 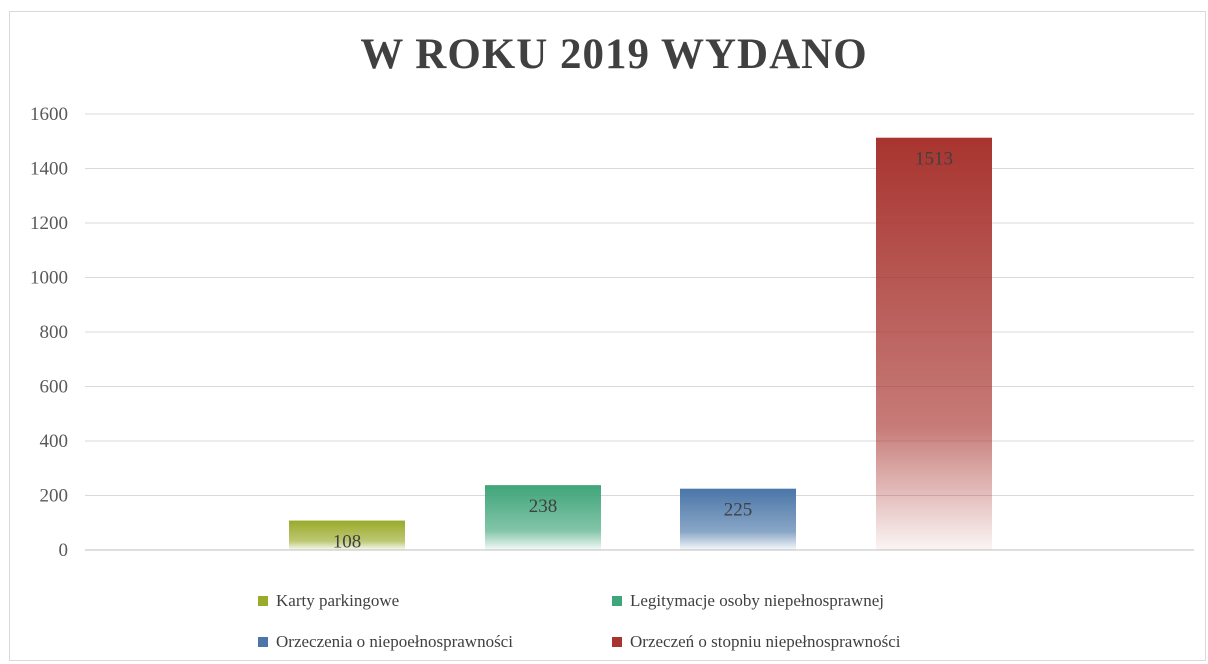 I want to click on y-tick-label: 400, so click(x=54, y=441).